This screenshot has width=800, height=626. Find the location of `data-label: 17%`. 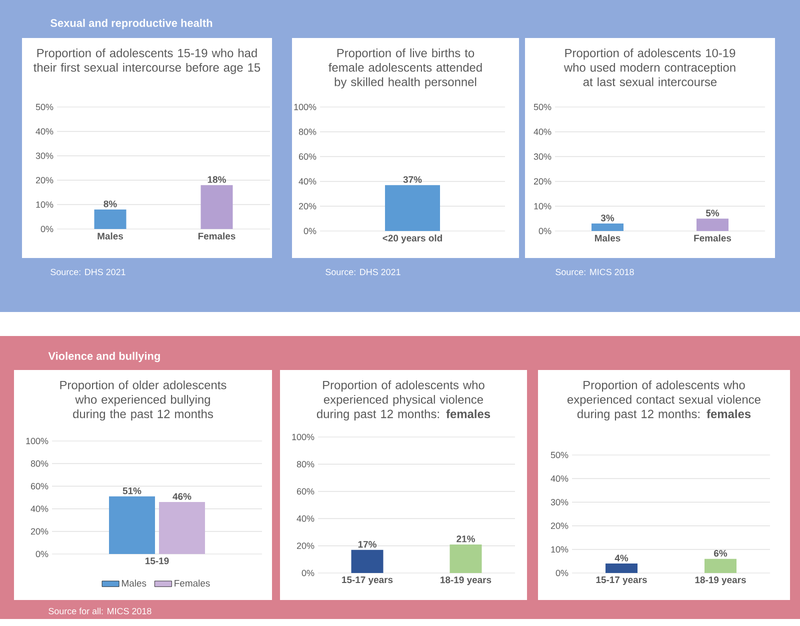

data-label: 17% is located at coordinates (367, 544).